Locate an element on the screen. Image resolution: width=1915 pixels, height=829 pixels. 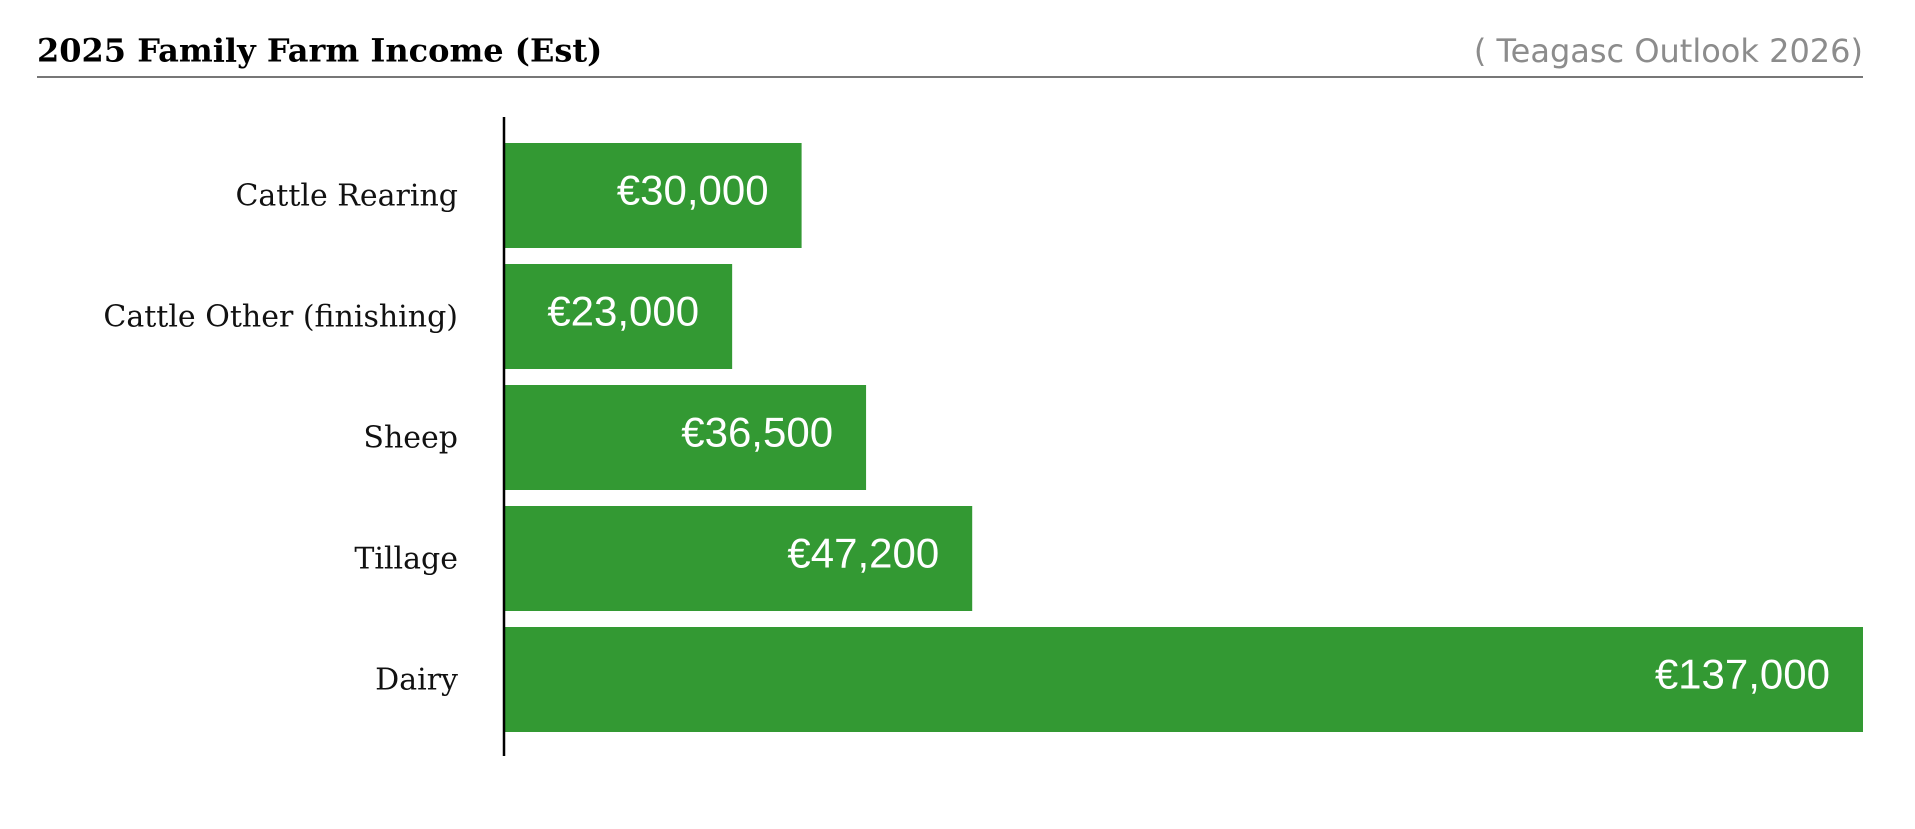
category-label: Cattle Rearing is located at coordinates (346, 196).